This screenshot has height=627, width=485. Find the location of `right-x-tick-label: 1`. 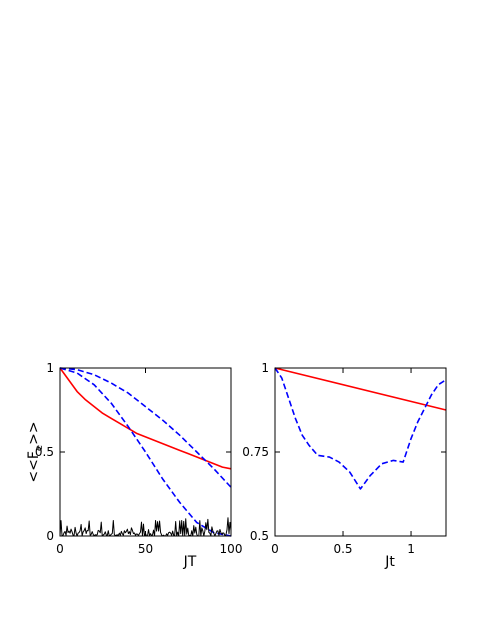

right-x-tick-label: 1 is located at coordinates (411, 549).